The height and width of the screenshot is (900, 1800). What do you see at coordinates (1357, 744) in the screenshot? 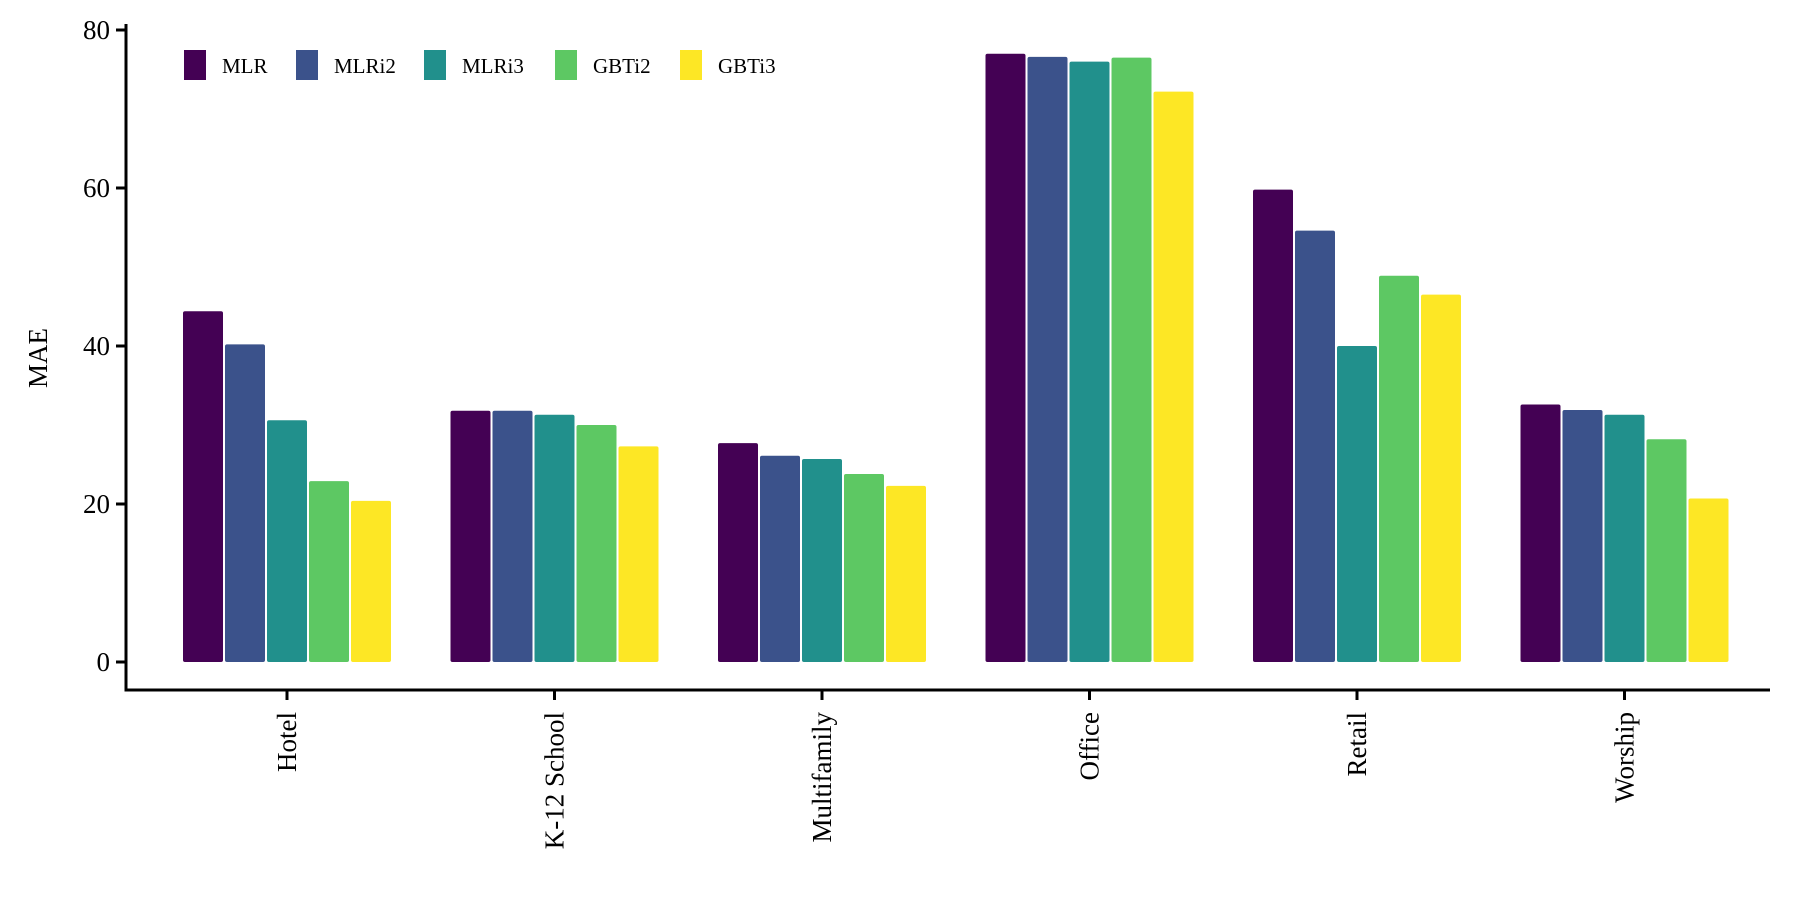
I see `x-tick-label-retail: Retail` at bounding box center [1357, 744].